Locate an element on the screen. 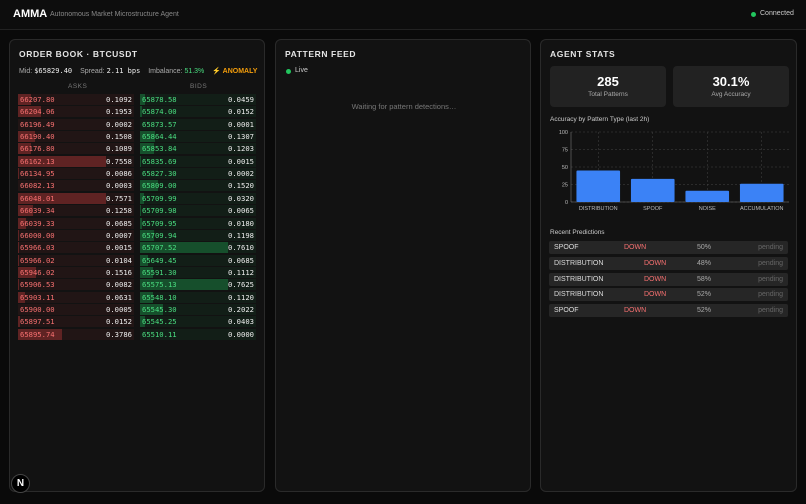 This screenshot has width=806, height=504. bid-row: 65878.58 0.0459 is located at coordinates (198, 99).